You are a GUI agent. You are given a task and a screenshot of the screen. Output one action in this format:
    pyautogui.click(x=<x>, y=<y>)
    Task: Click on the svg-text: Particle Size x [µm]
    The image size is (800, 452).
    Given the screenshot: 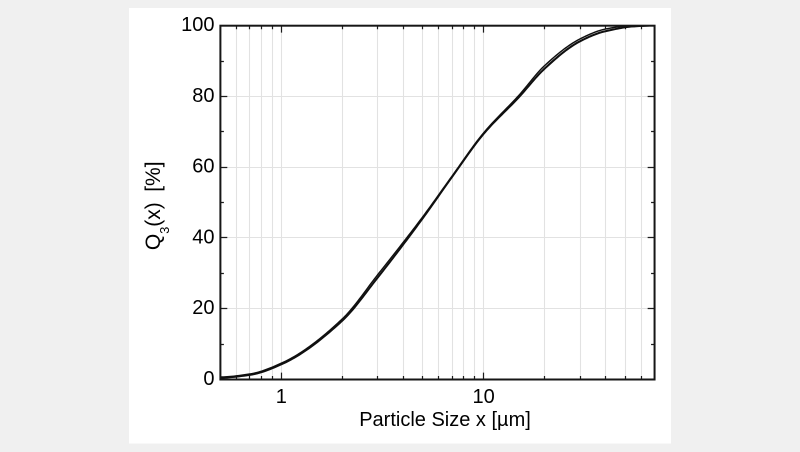 What is the action you would take?
    pyautogui.click(x=445, y=420)
    